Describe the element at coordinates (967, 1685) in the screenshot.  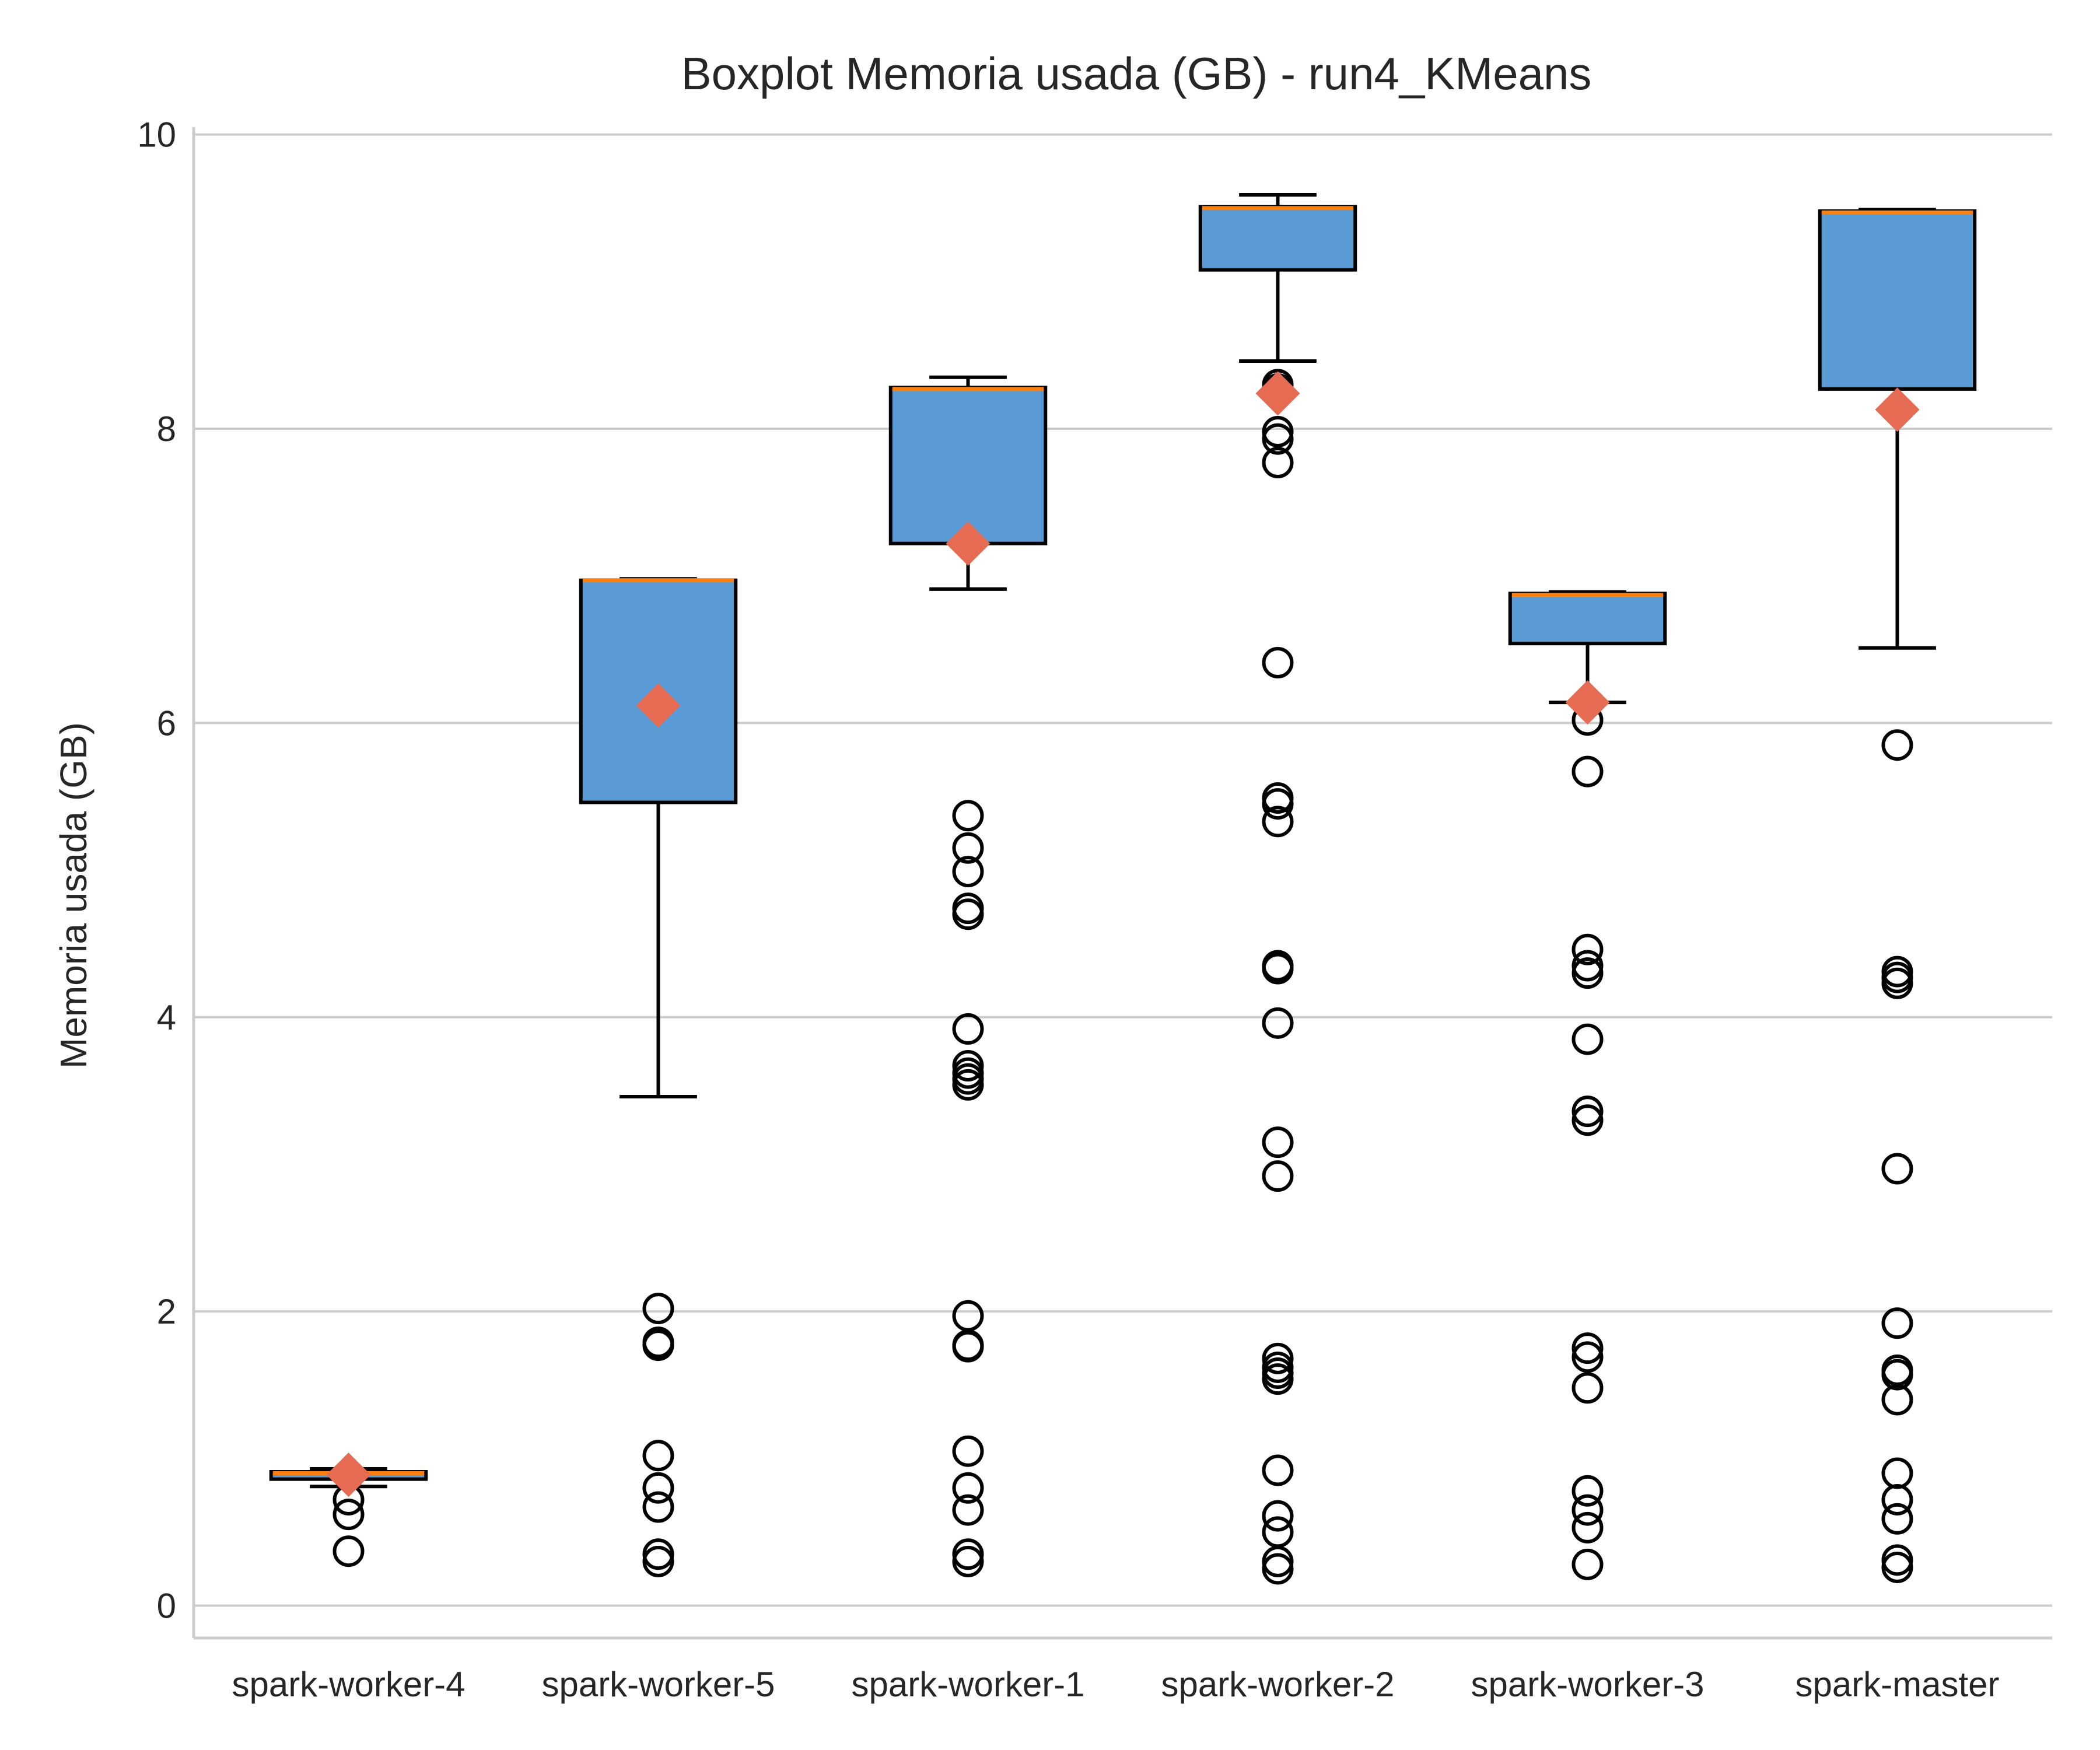
I see `x-tick-label-spark-worker-1: spark-worker-1` at that location.